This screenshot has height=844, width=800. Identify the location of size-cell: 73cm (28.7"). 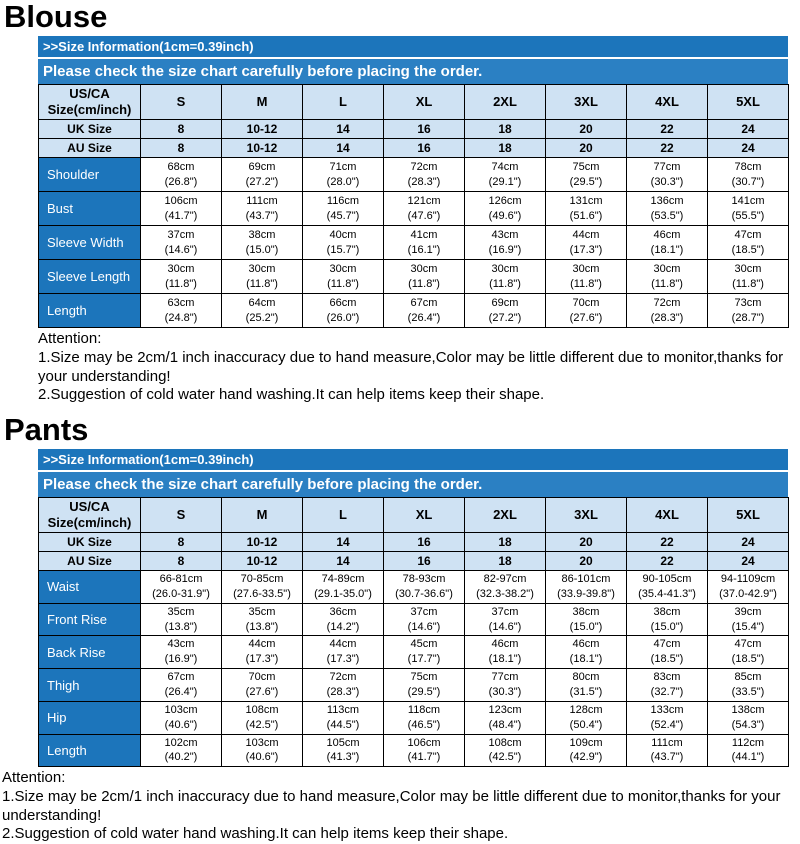
(748, 311).